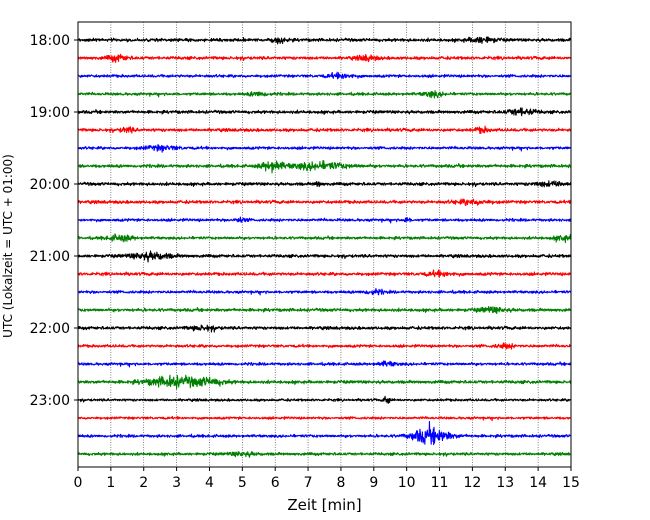  Describe the element at coordinates (50, 41) in the screenshot. I see `y-tick-label: 18:00` at that location.